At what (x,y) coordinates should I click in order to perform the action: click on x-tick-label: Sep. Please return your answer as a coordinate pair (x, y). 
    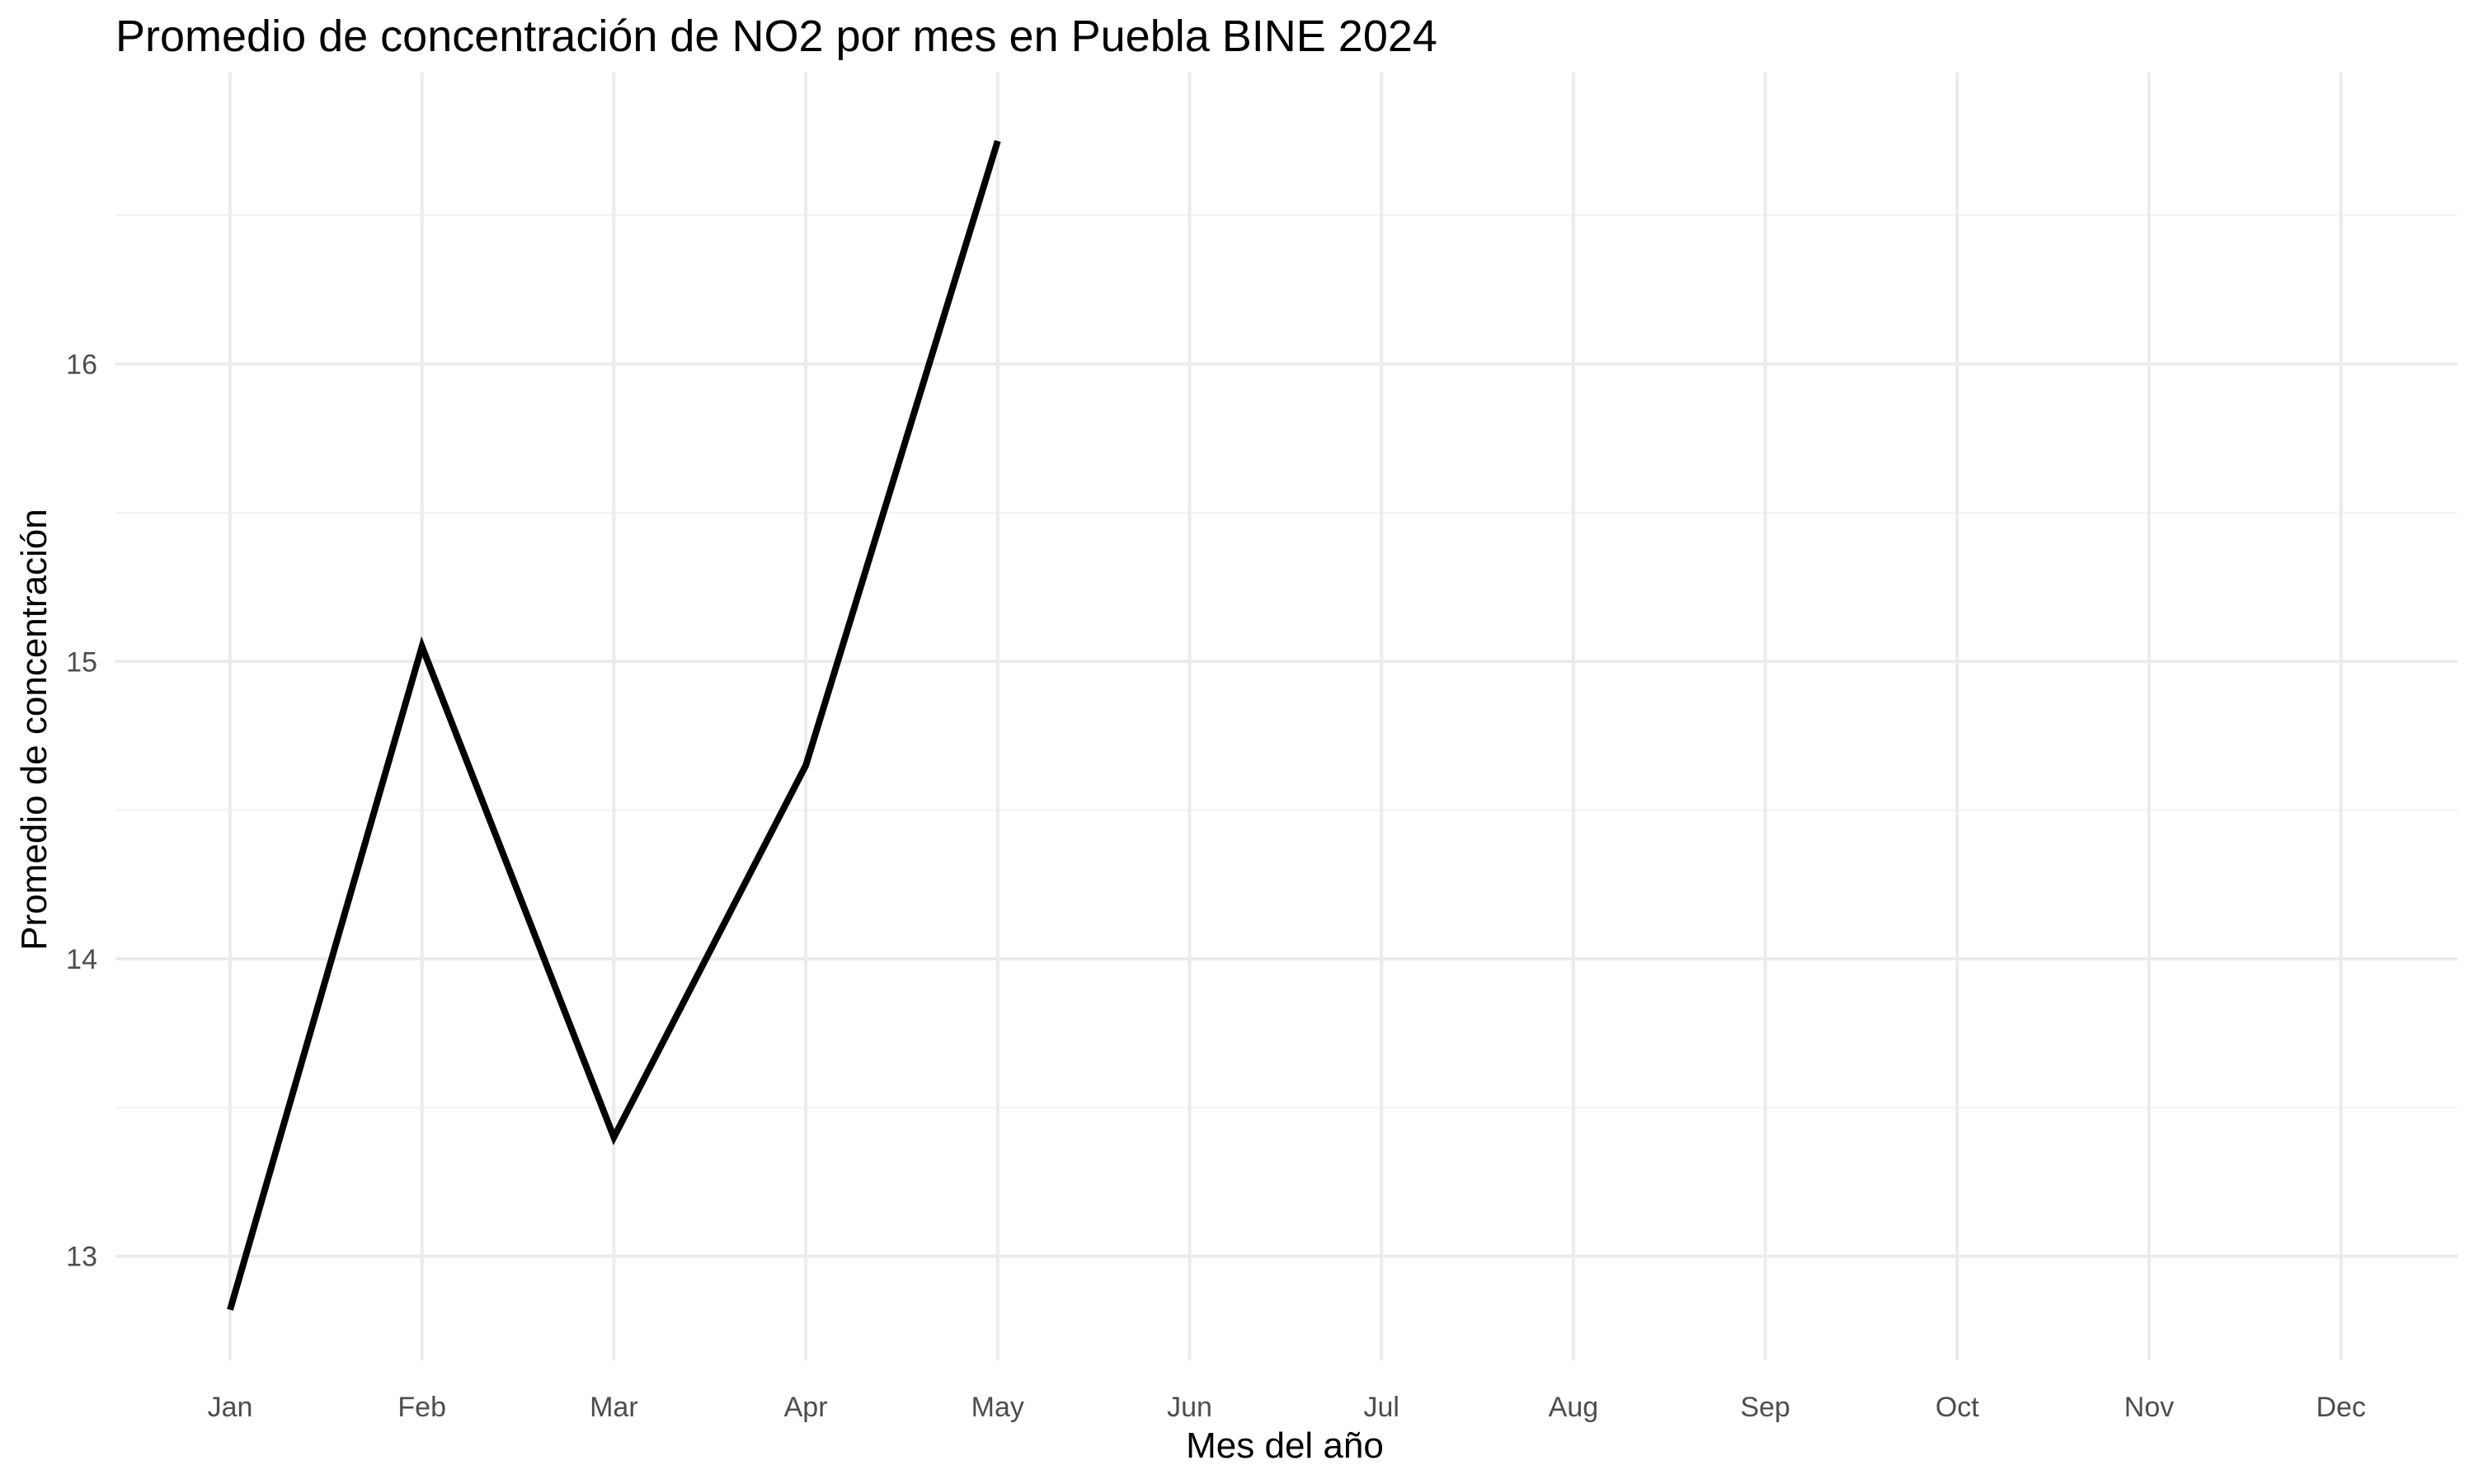
    Looking at the image, I should click on (1765, 1407).